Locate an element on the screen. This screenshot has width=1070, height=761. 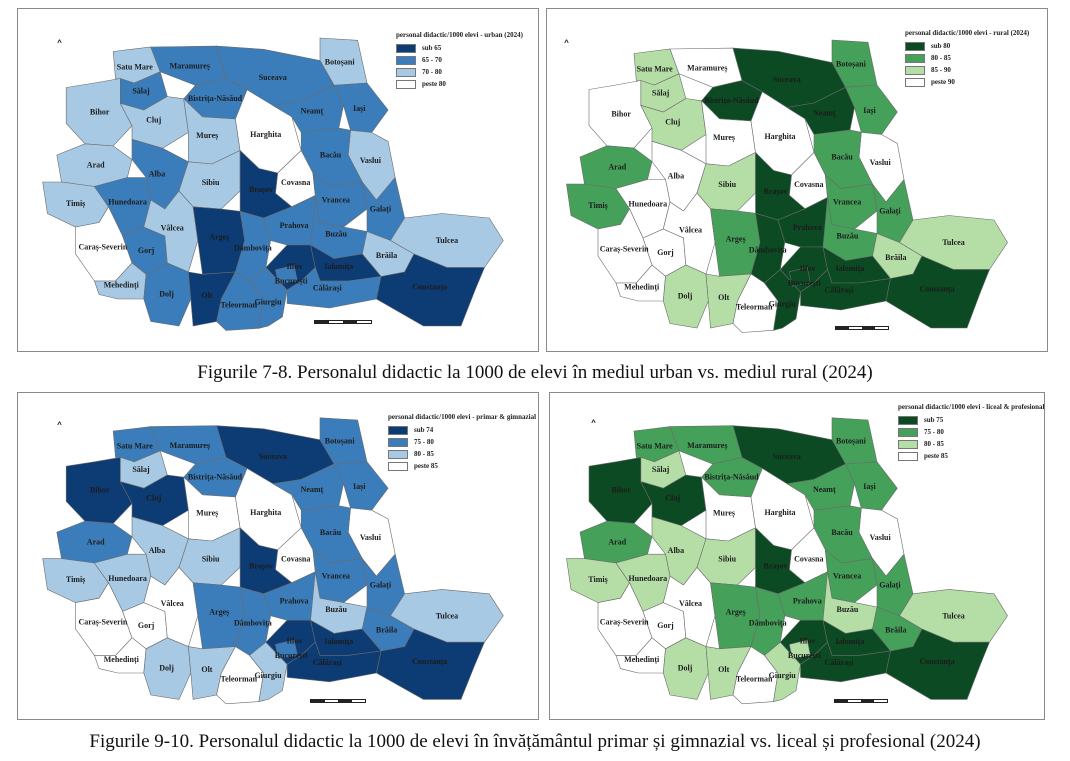
county-label-hd: Hunedoara is located at coordinates (127, 578).